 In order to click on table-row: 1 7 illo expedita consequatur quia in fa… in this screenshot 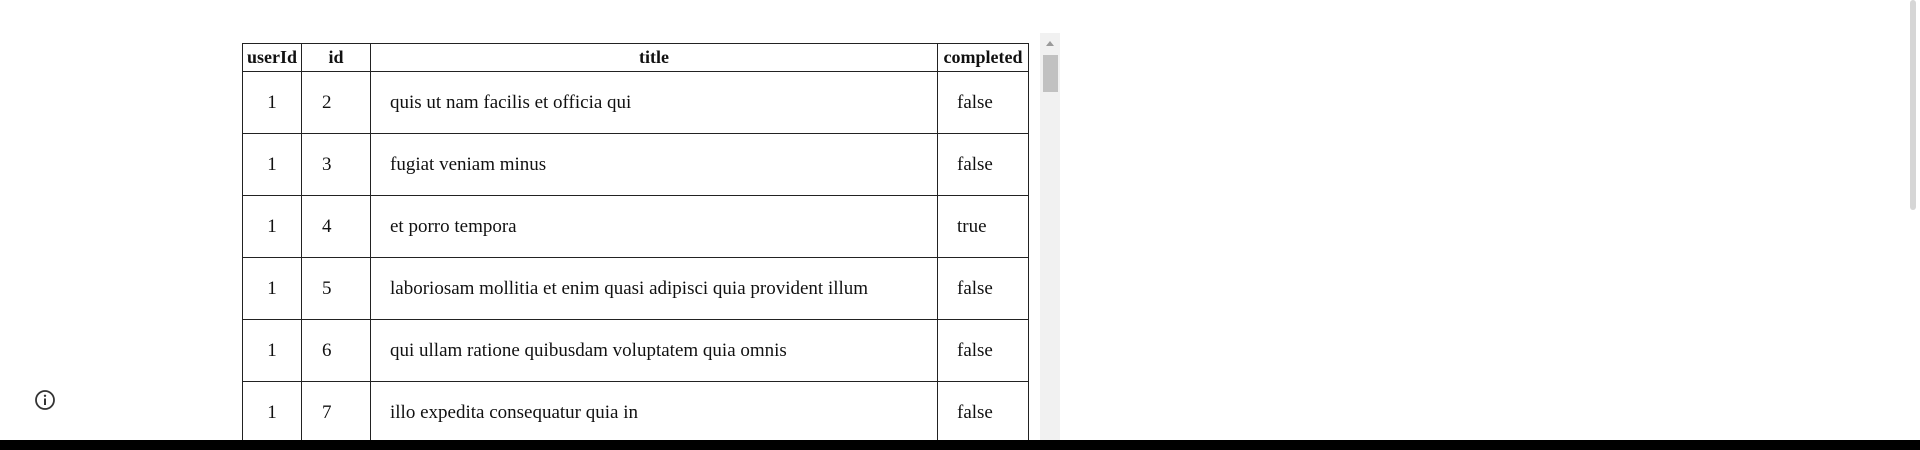, I will do `click(635, 410)`.